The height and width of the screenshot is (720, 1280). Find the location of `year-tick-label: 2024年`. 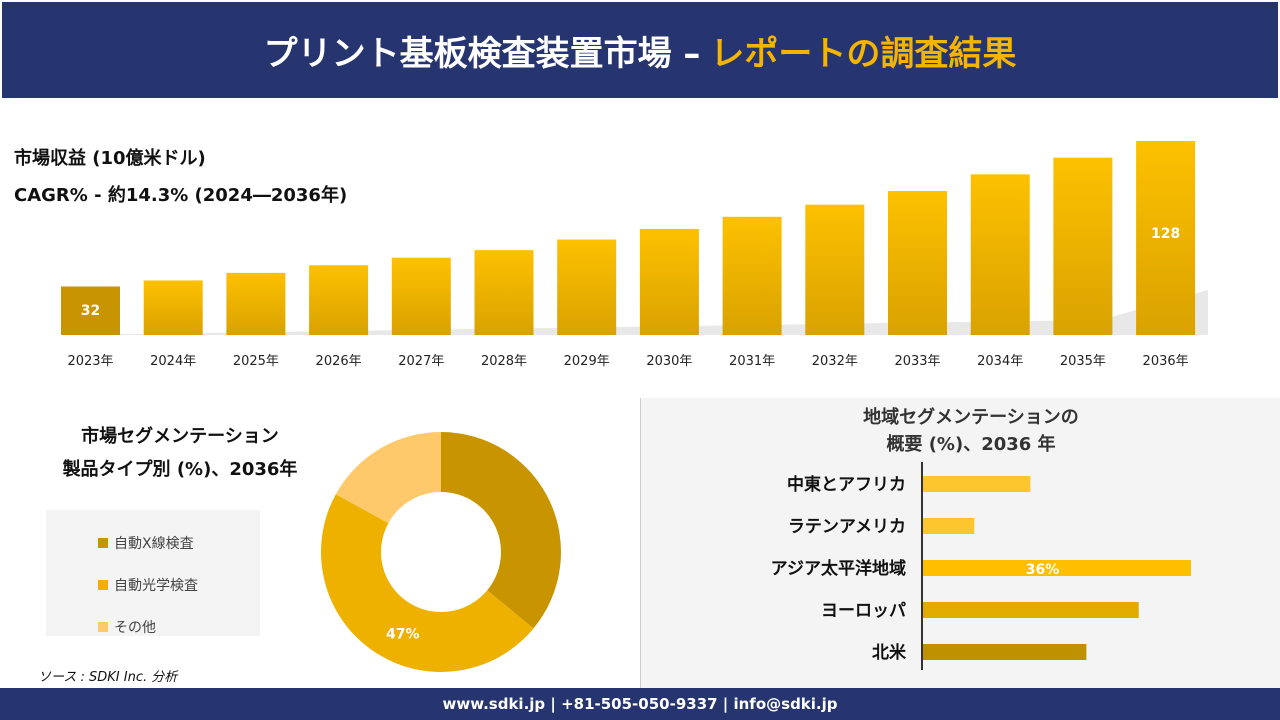

year-tick-label: 2024年 is located at coordinates (173, 361).